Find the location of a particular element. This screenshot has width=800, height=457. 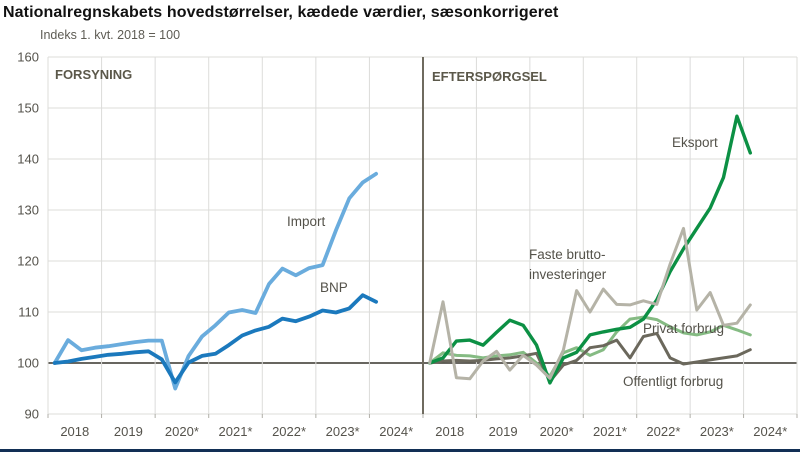

y-tick-label: 160 is located at coordinates (28, 57).